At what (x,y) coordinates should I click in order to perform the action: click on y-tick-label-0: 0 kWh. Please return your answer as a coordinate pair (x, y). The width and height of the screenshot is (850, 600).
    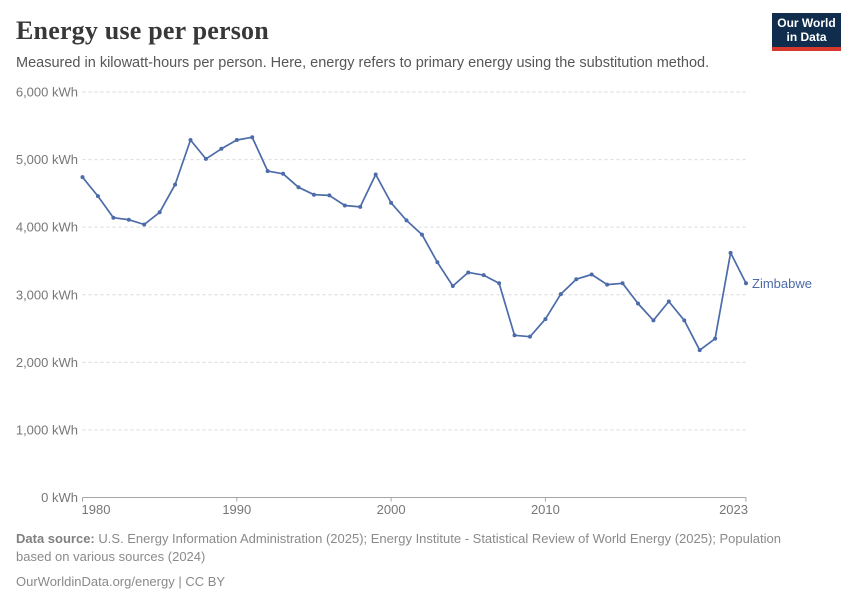
    Looking at the image, I should click on (59, 497).